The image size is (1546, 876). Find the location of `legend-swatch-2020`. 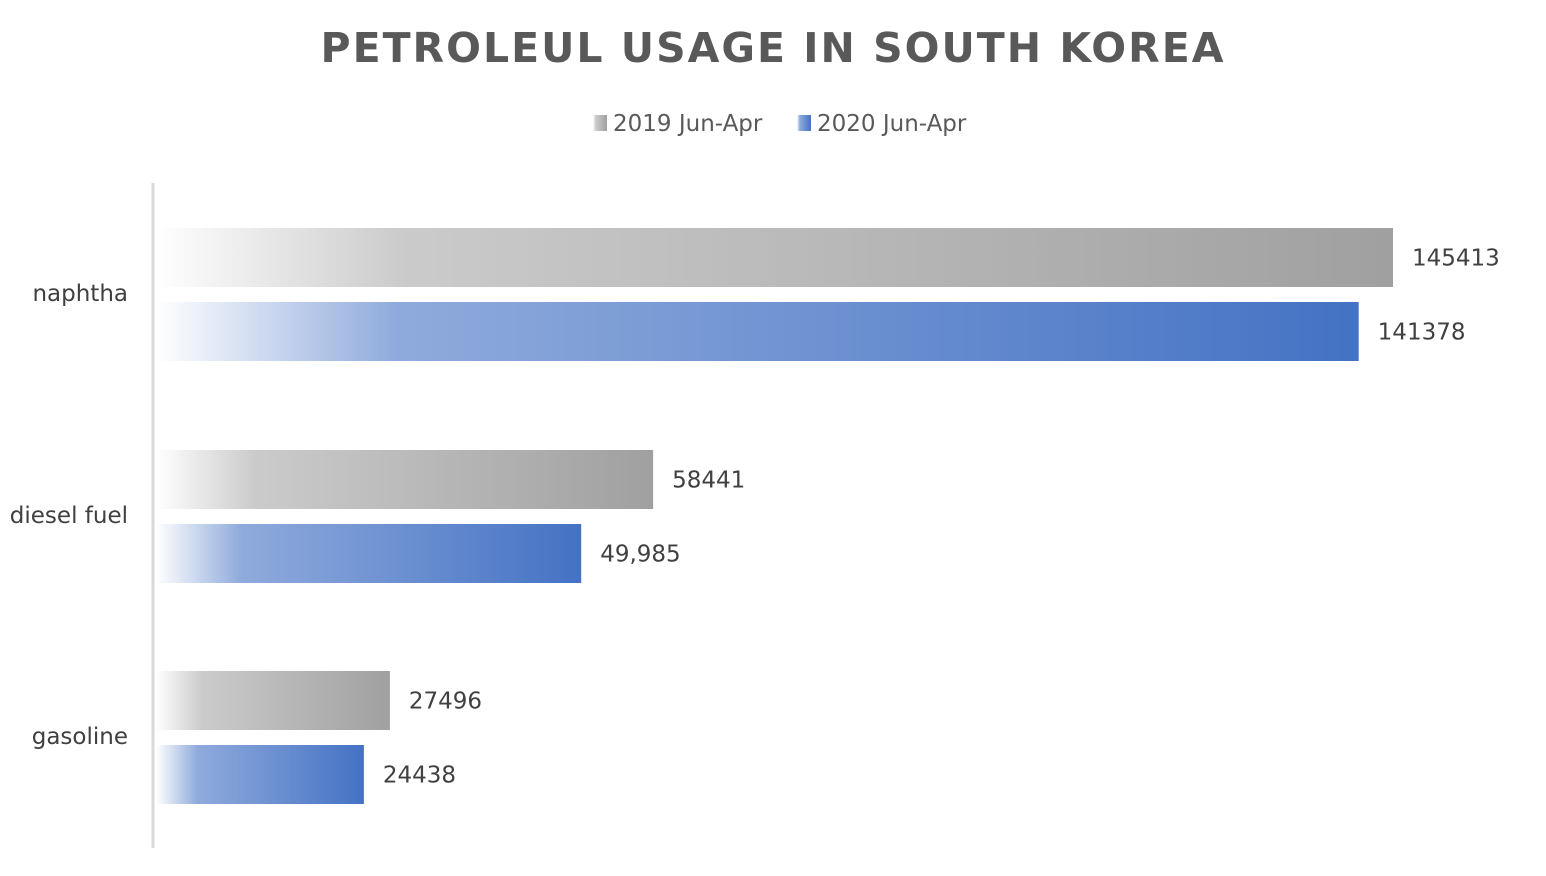

legend-swatch-2020 is located at coordinates (804, 123).